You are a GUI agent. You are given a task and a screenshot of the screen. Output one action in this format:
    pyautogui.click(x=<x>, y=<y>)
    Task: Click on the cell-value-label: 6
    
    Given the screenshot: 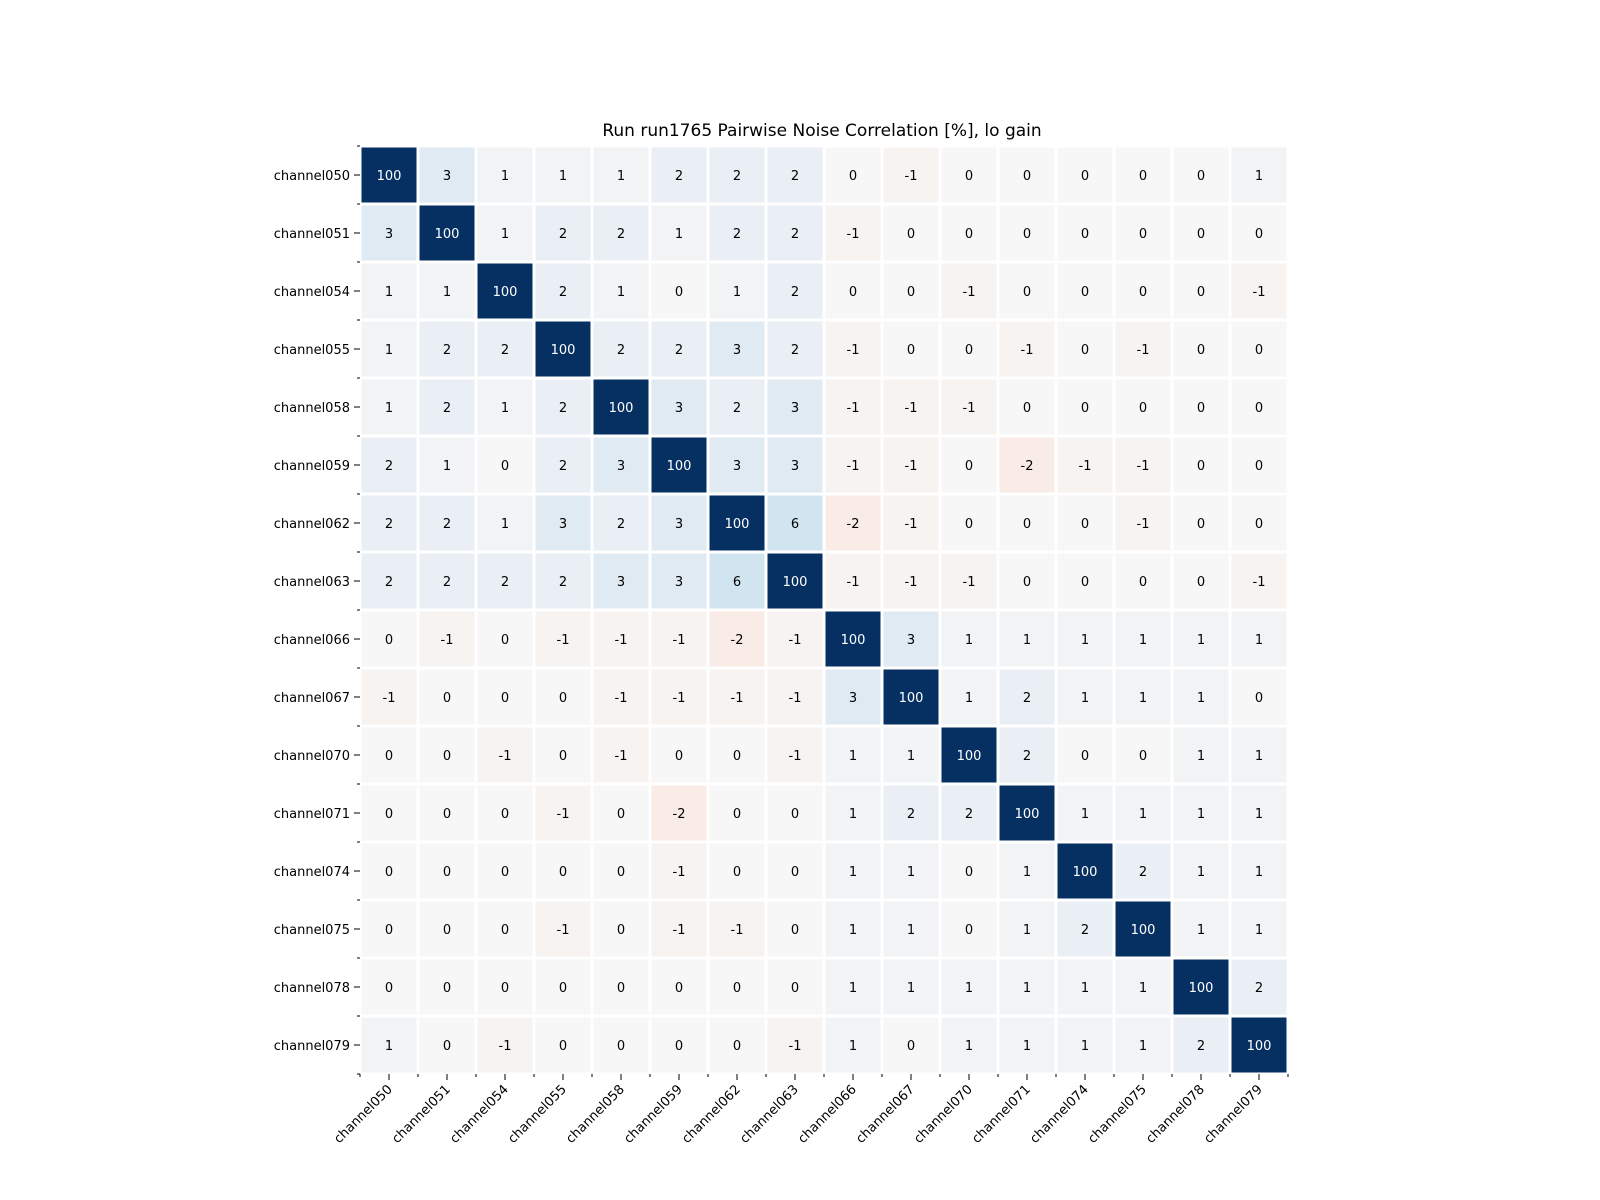 What is the action you would take?
    pyautogui.click(x=795, y=524)
    